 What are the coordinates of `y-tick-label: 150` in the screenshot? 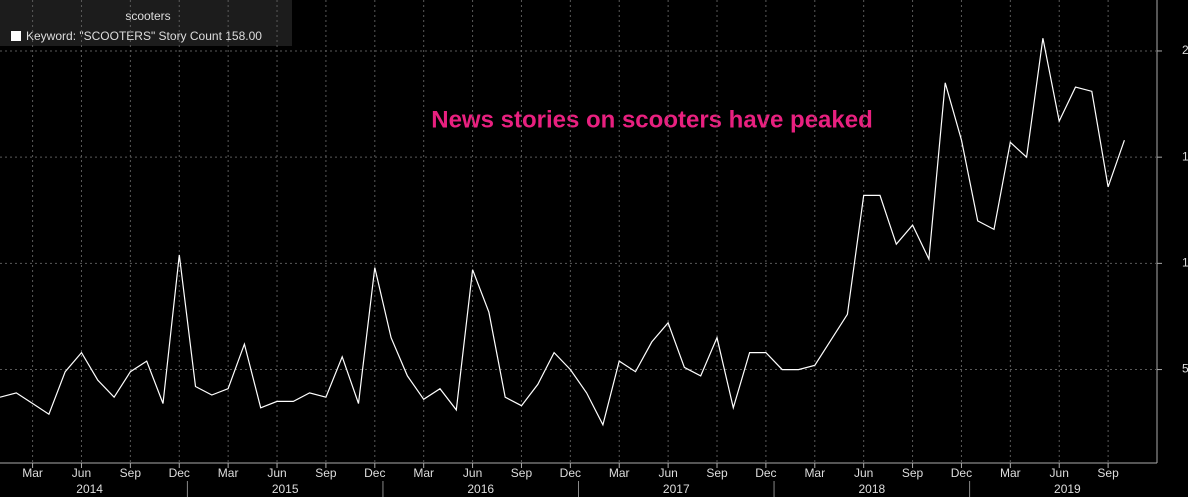 It's located at (1185, 156).